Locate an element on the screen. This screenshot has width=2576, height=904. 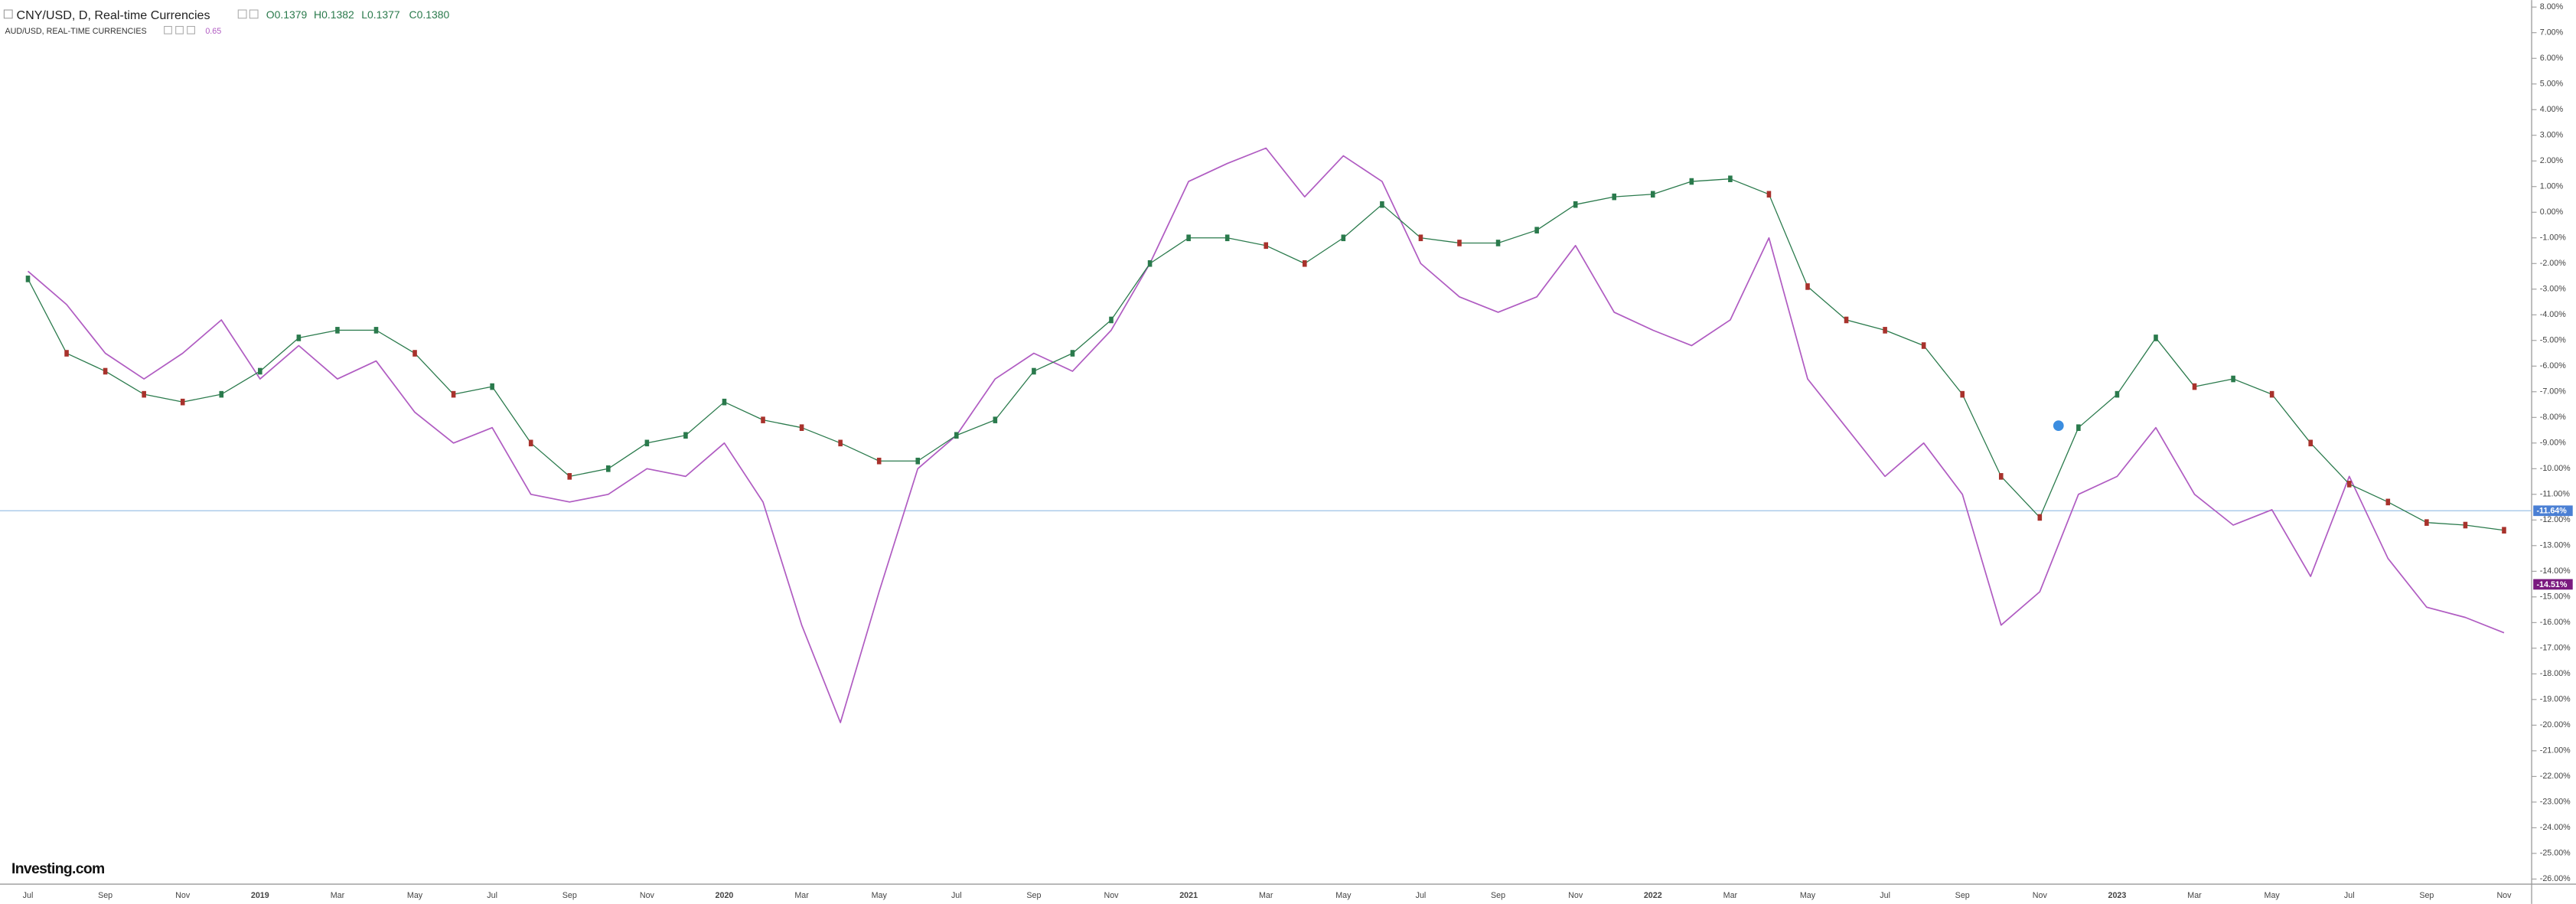
y-tick-label: -22.00% is located at coordinates (2555, 776).